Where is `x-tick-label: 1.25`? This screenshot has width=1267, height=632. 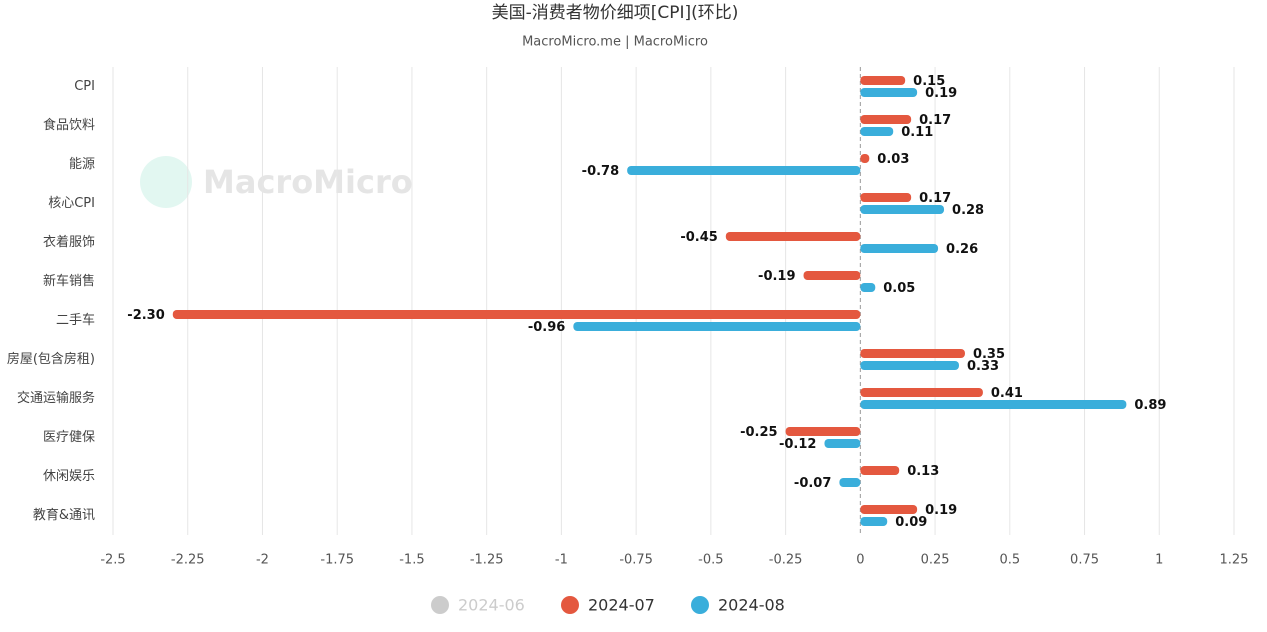
x-tick-label: 1.25 is located at coordinates (1234, 560).